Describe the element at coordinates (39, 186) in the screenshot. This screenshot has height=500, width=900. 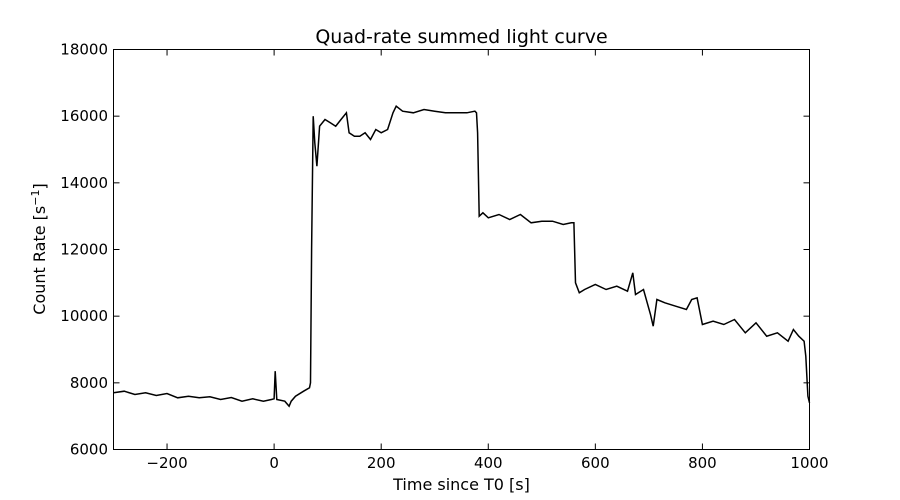
I see `y-axis-label-end: ]` at that location.